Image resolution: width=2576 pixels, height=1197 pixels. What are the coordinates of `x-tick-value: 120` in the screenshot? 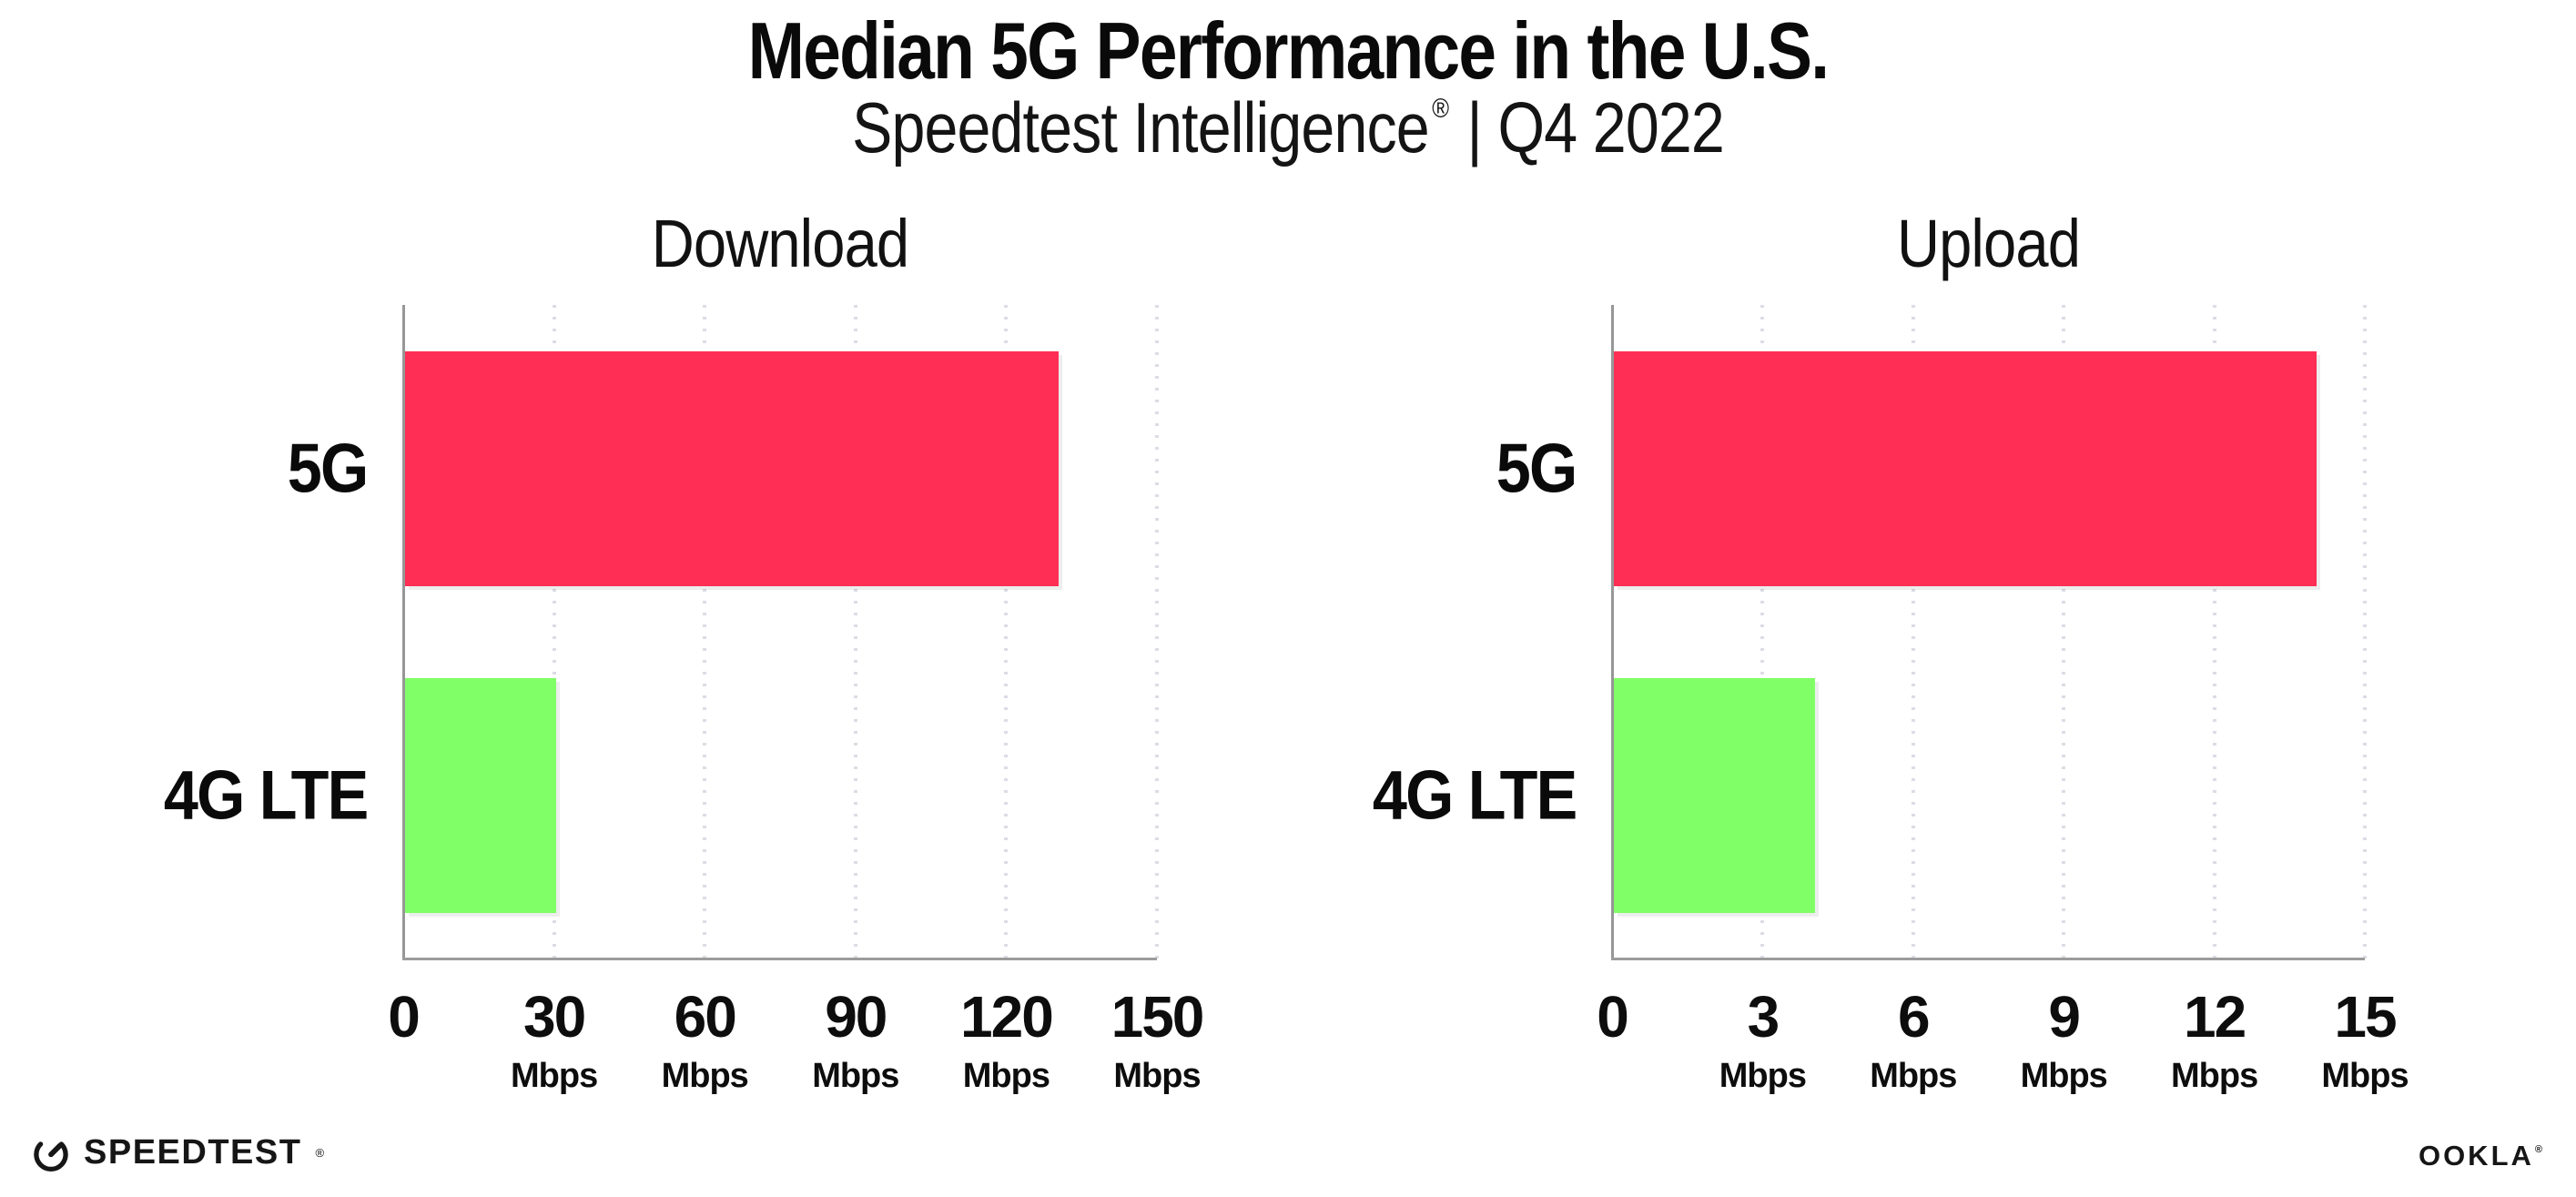 It's located at (1007, 1017).